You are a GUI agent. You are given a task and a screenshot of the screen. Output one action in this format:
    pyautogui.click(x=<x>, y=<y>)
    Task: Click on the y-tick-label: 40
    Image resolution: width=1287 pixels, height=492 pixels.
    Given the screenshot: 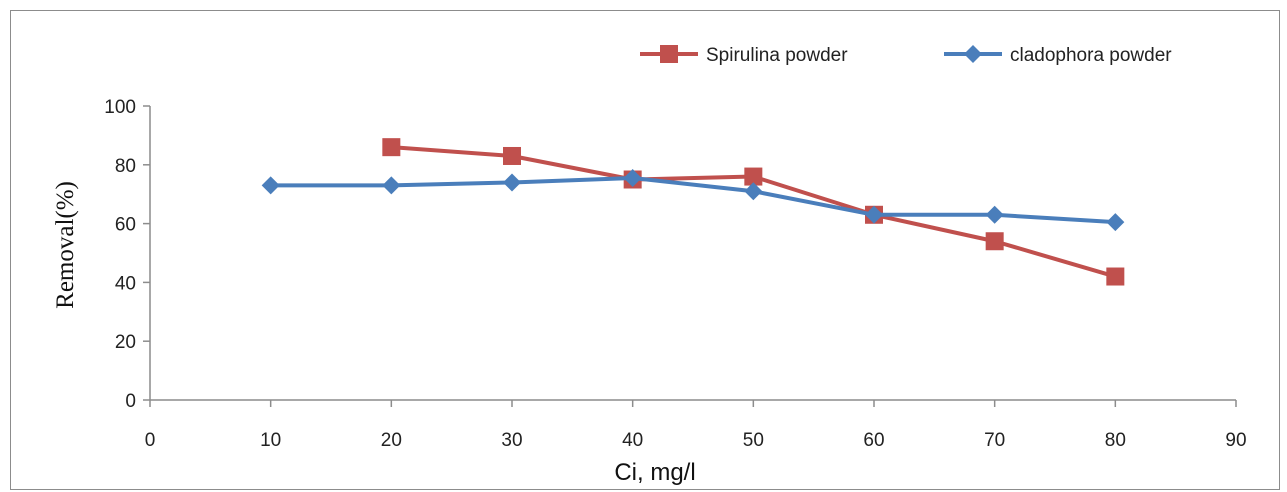 What is the action you would take?
    pyautogui.click(x=125, y=283)
    